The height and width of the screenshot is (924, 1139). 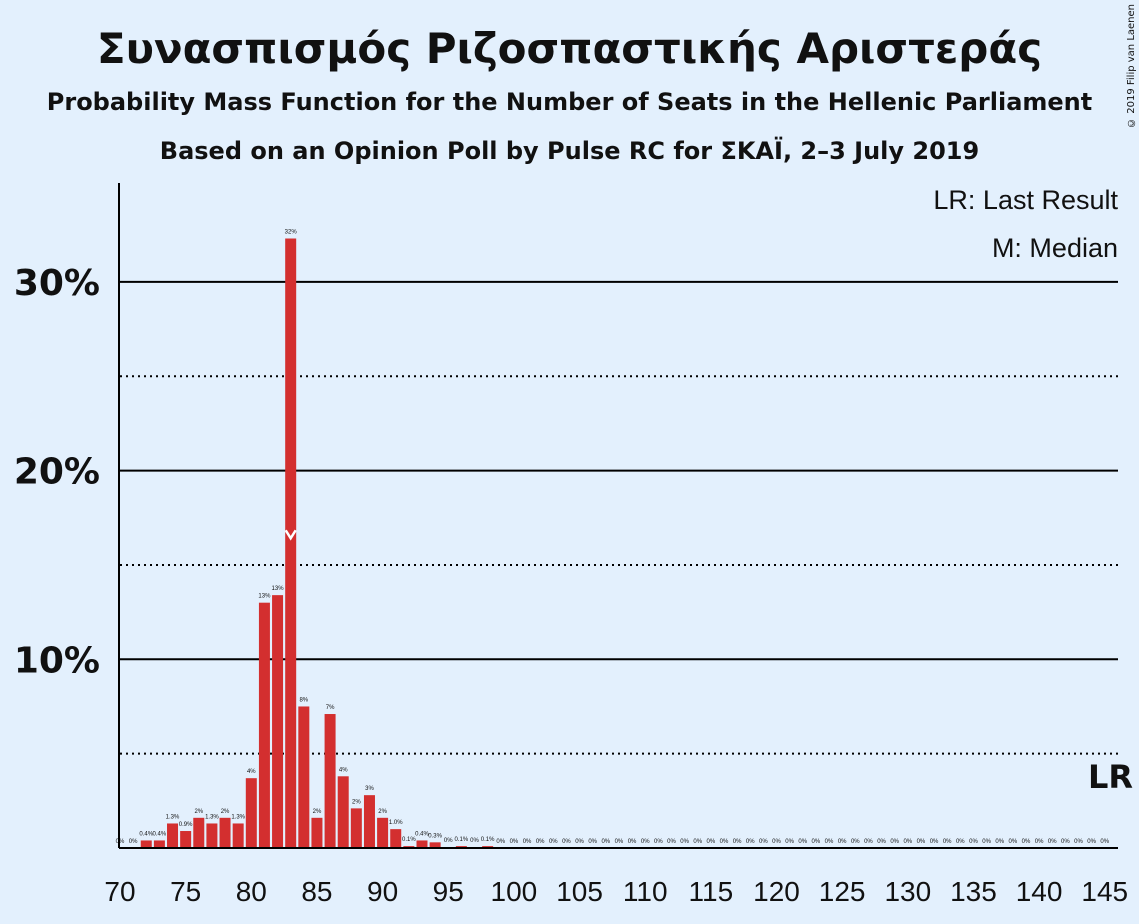 I want to click on x-tick-95: 95, so click(x=448, y=891).